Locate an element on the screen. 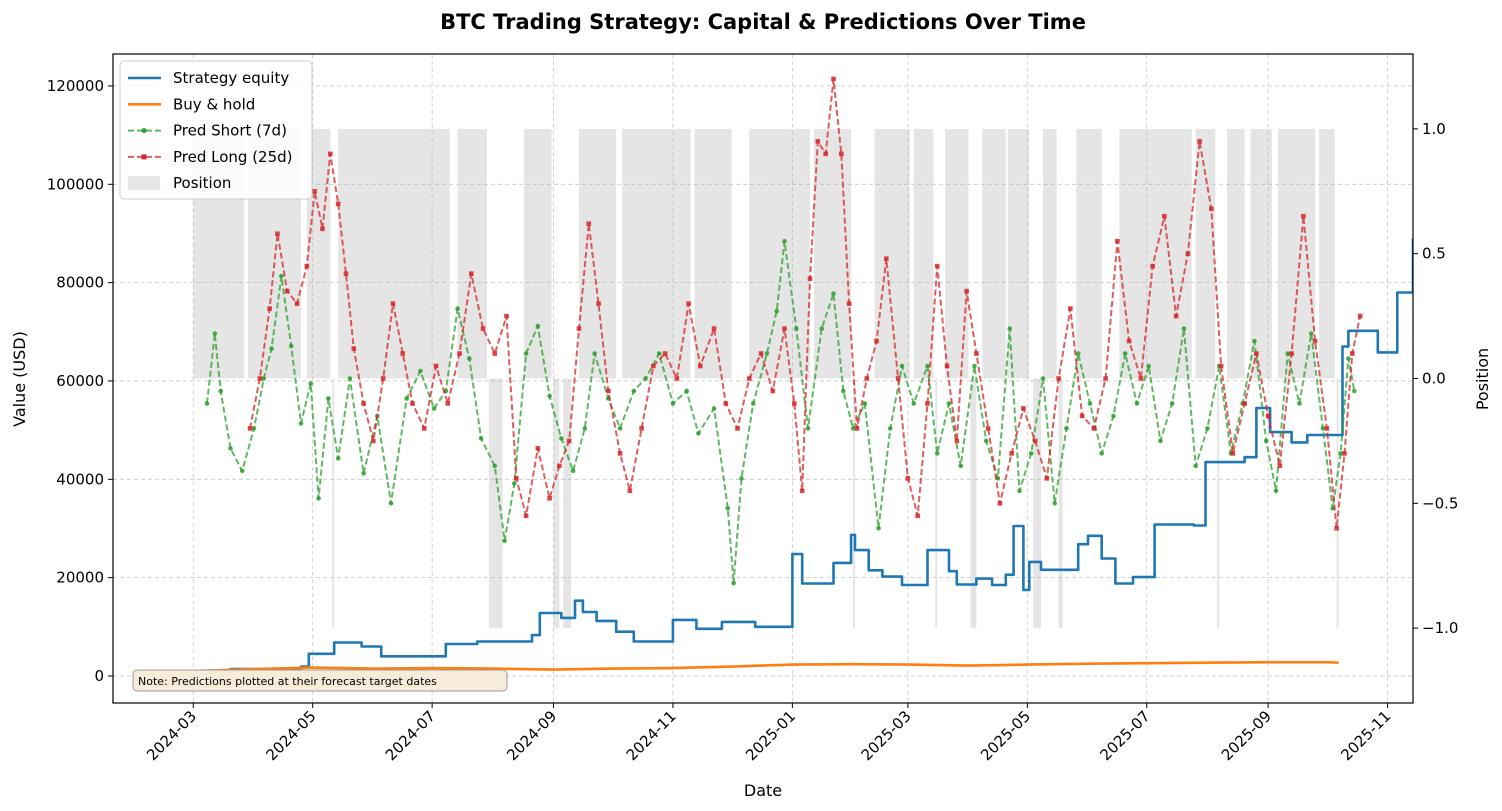  x-tick-label: 2025-09 is located at coordinates (1246, 735).